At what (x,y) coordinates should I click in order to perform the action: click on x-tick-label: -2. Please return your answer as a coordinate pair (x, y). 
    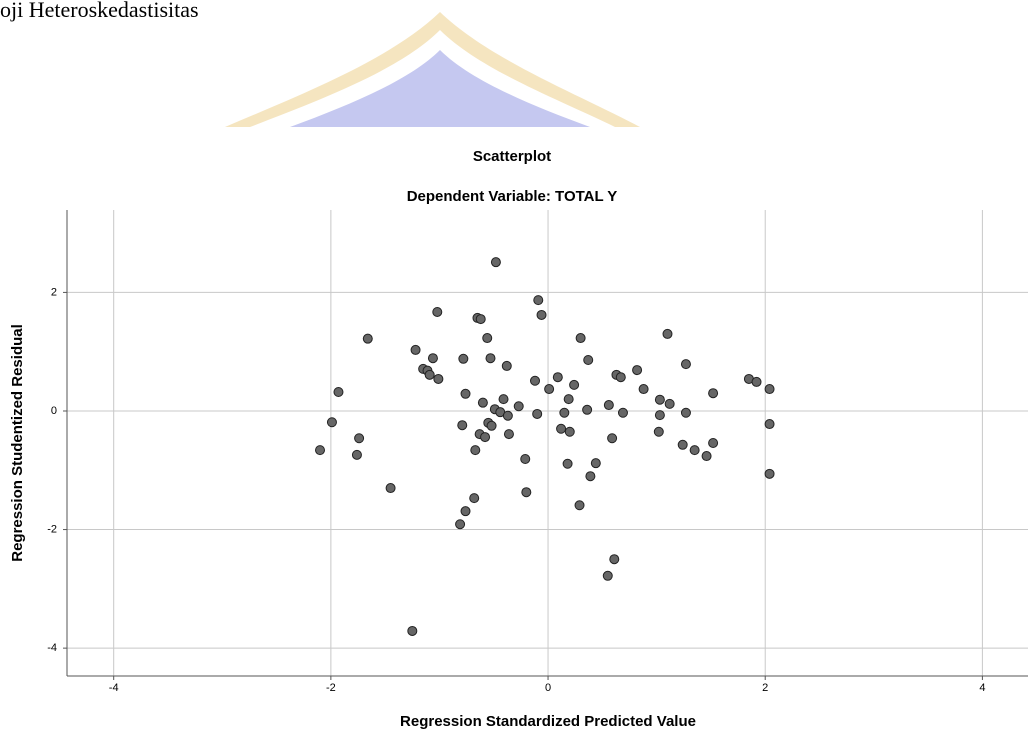
    Looking at the image, I should click on (331, 688).